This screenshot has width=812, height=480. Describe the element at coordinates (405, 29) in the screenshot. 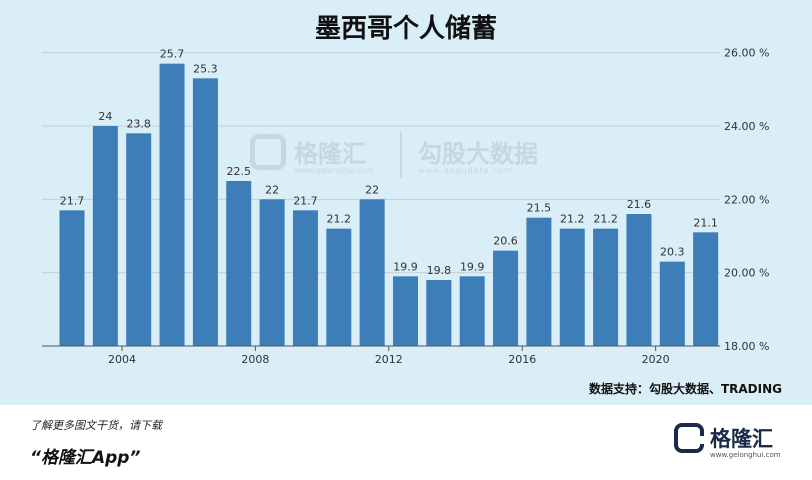

I see `chart-title: 墨西哥个人储蓄` at that location.